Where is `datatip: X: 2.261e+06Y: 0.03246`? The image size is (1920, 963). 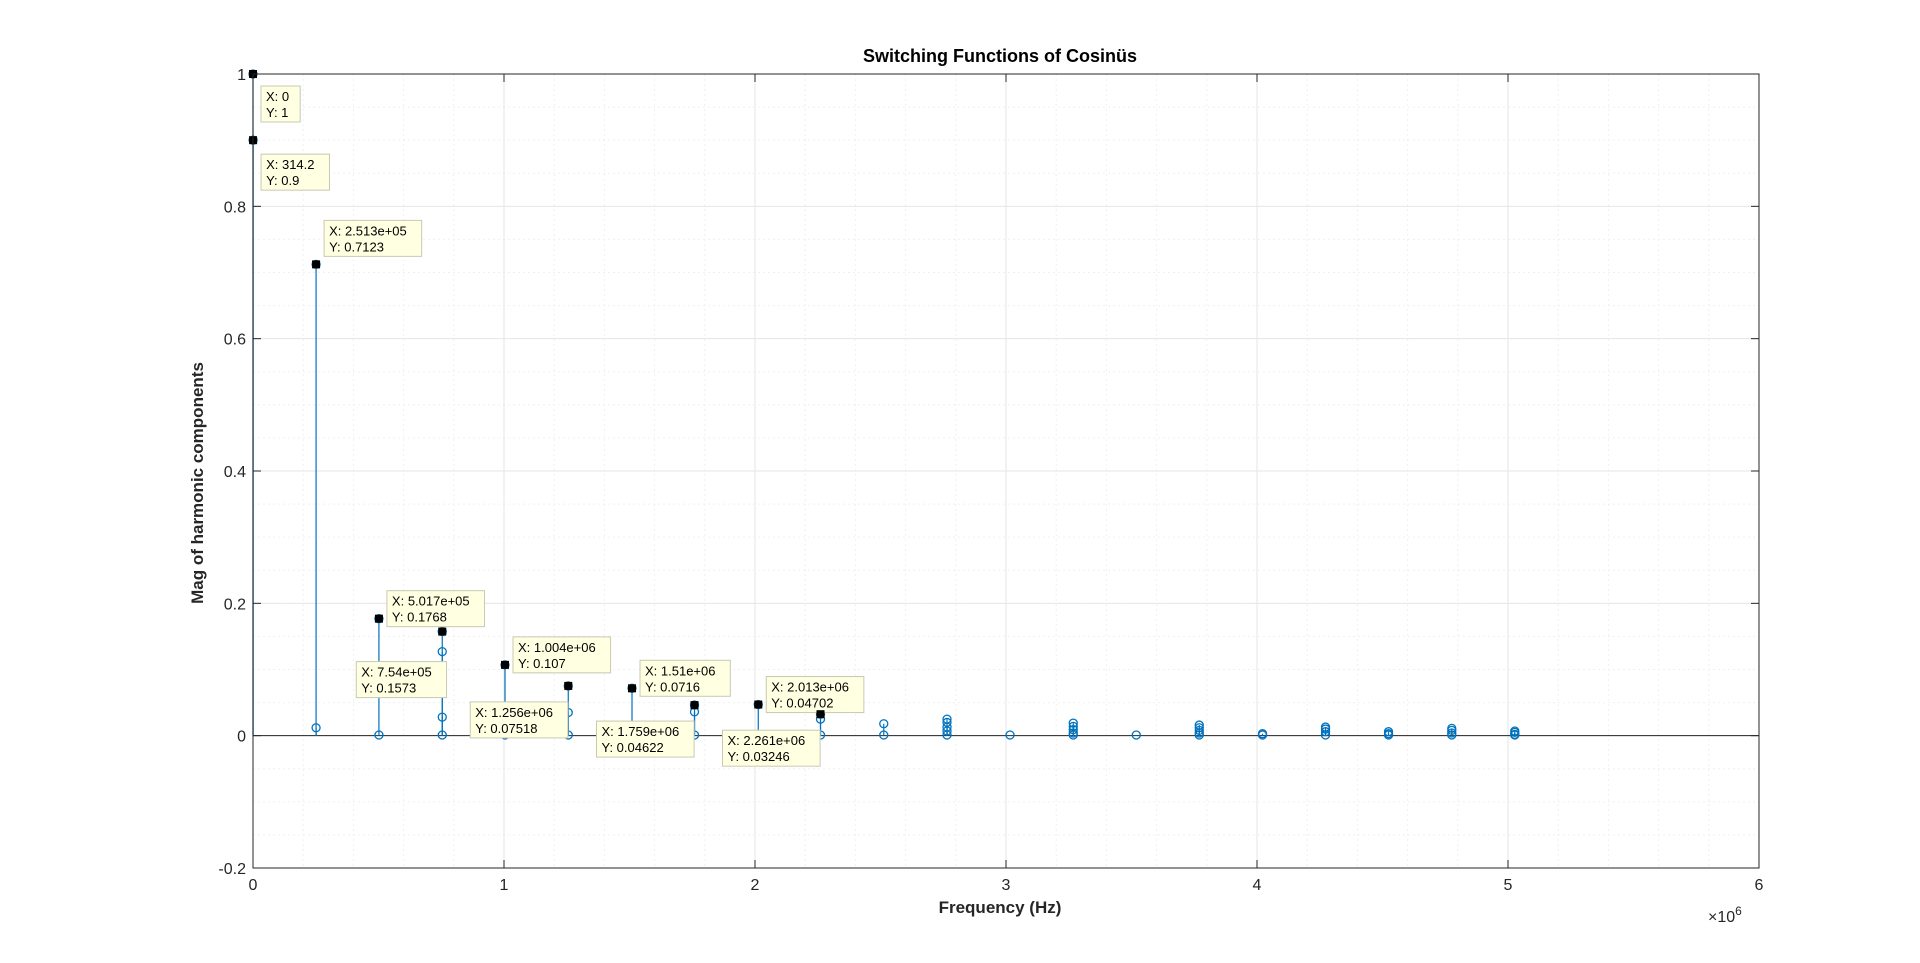
datatip: X: 2.261e+06Y: 0.03246 is located at coordinates (773, 738).